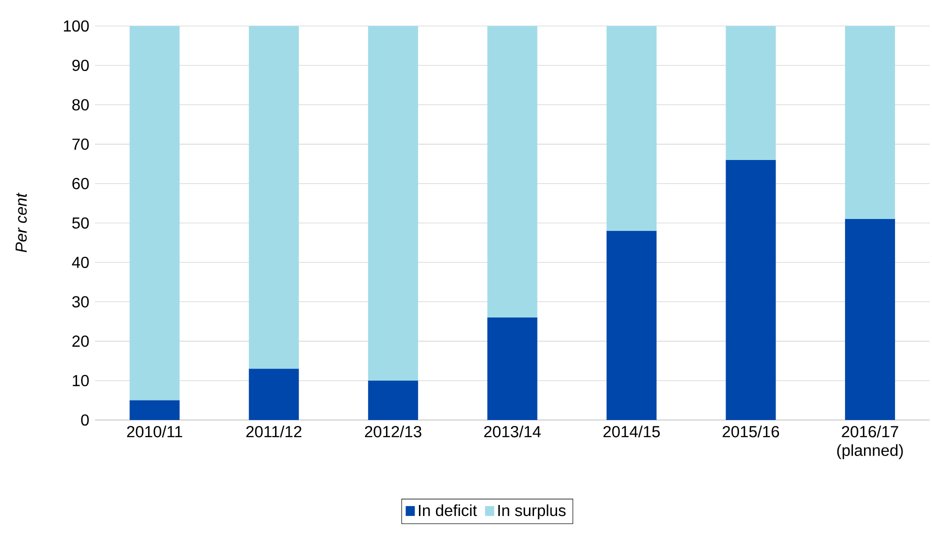 This screenshot has height=552, width=932. Describe the element at coordinates (447, 510) in the screenshot. I see `legend-label: In deficit` at that location.